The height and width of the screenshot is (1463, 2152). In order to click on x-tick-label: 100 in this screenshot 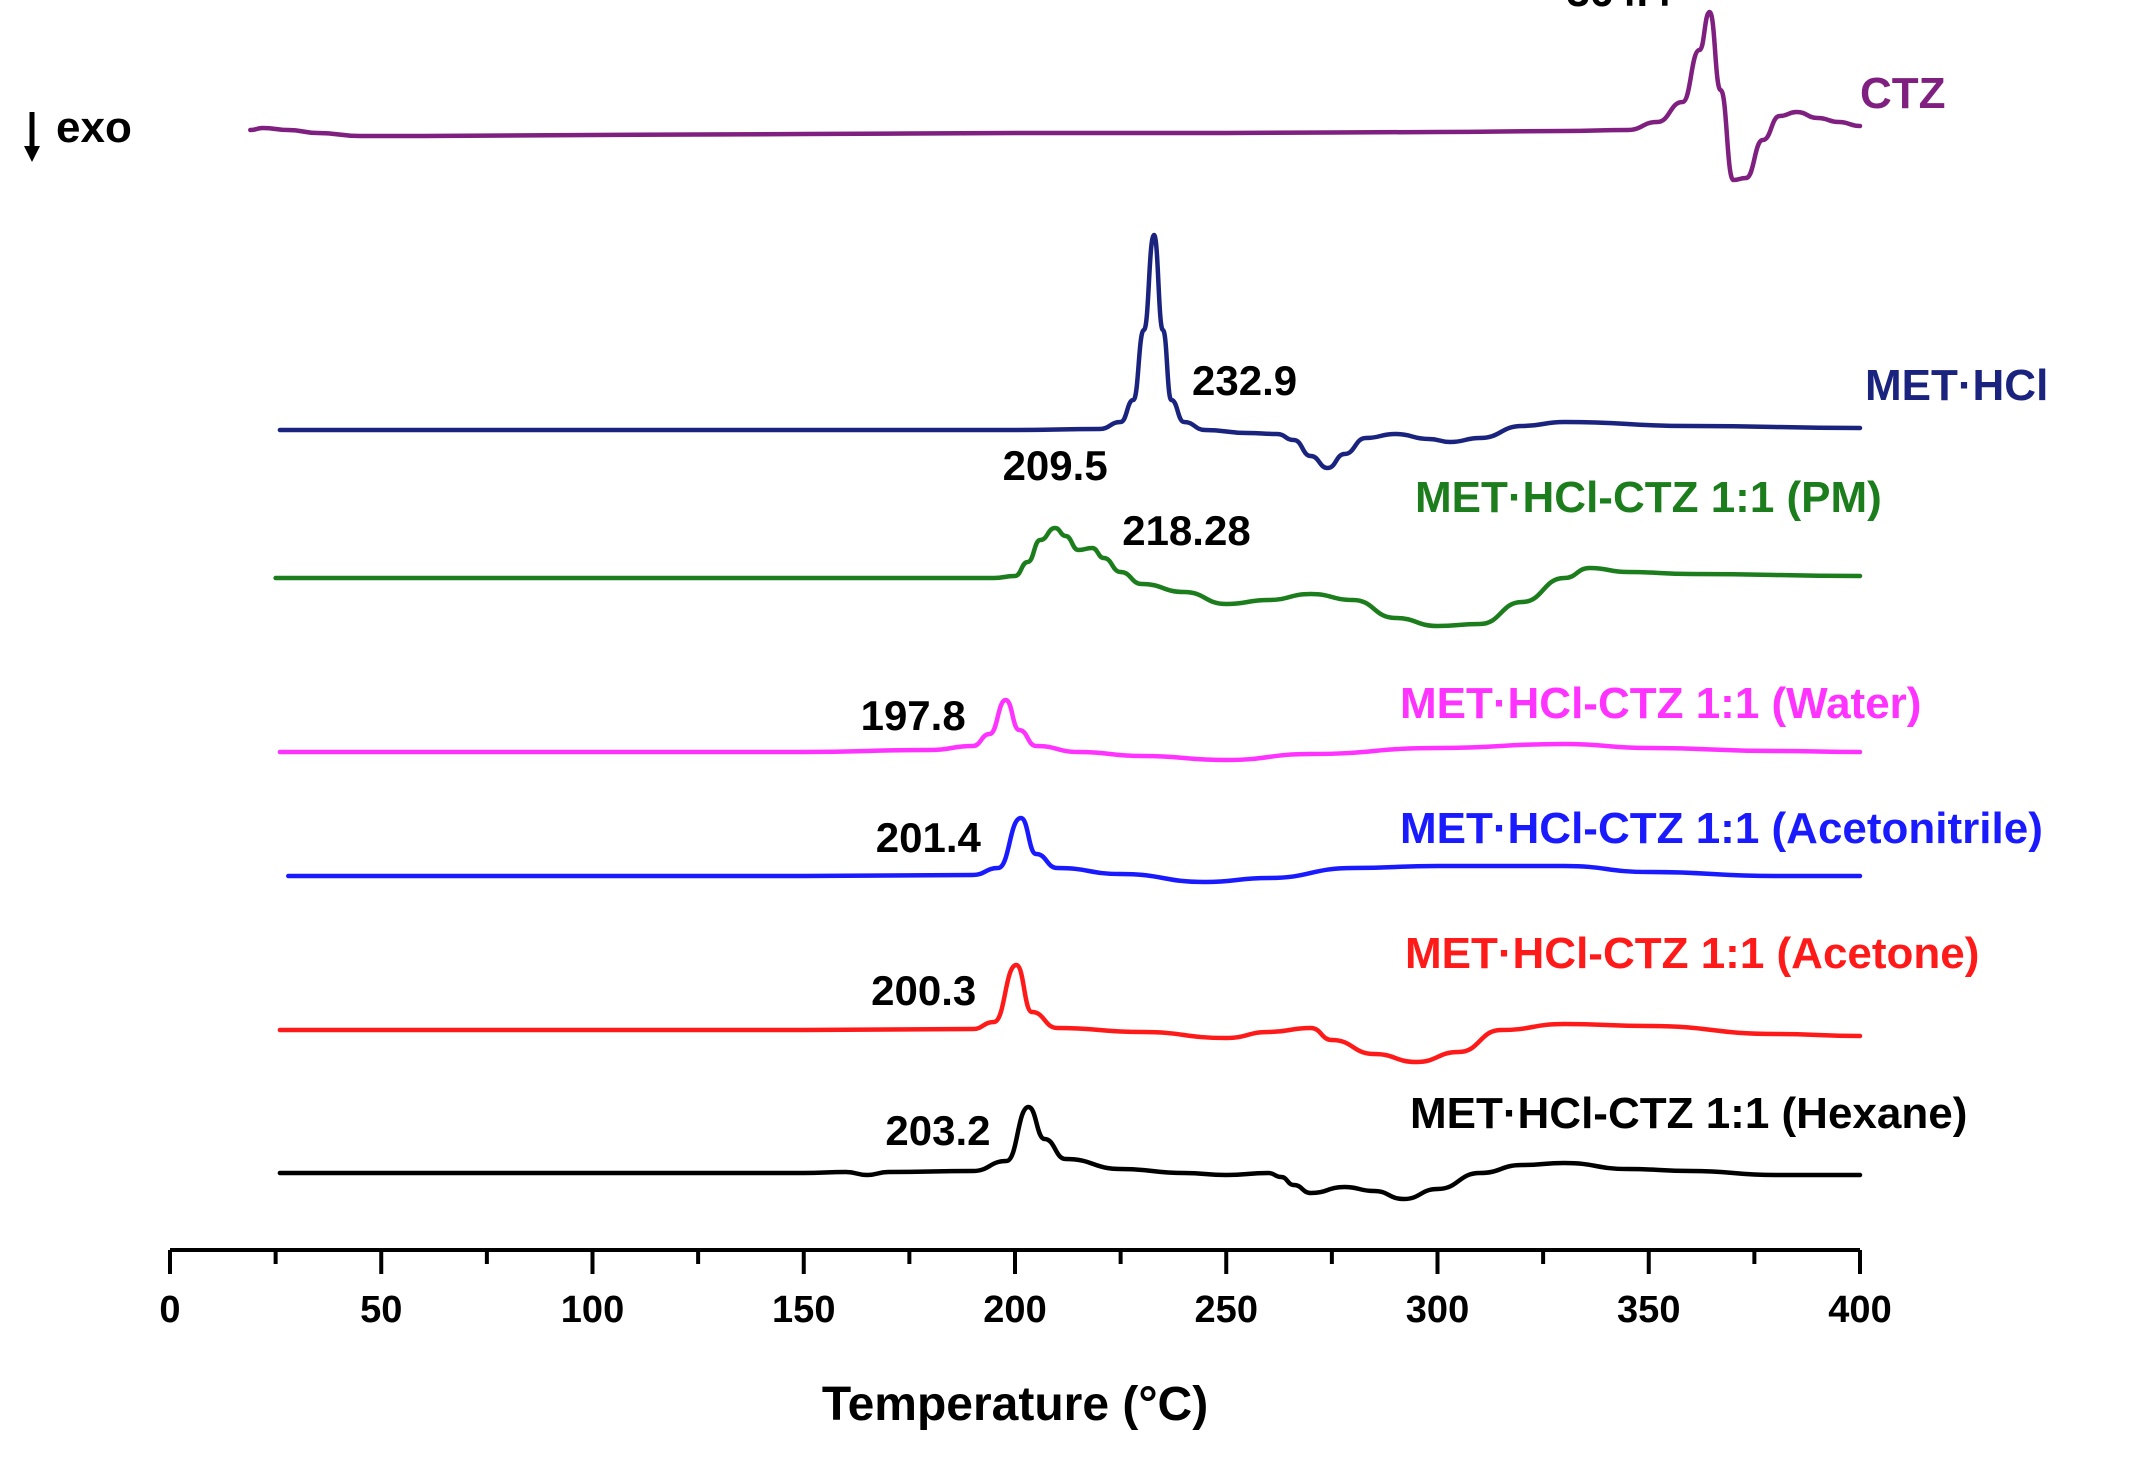, I will do `click(592, 1310)`.